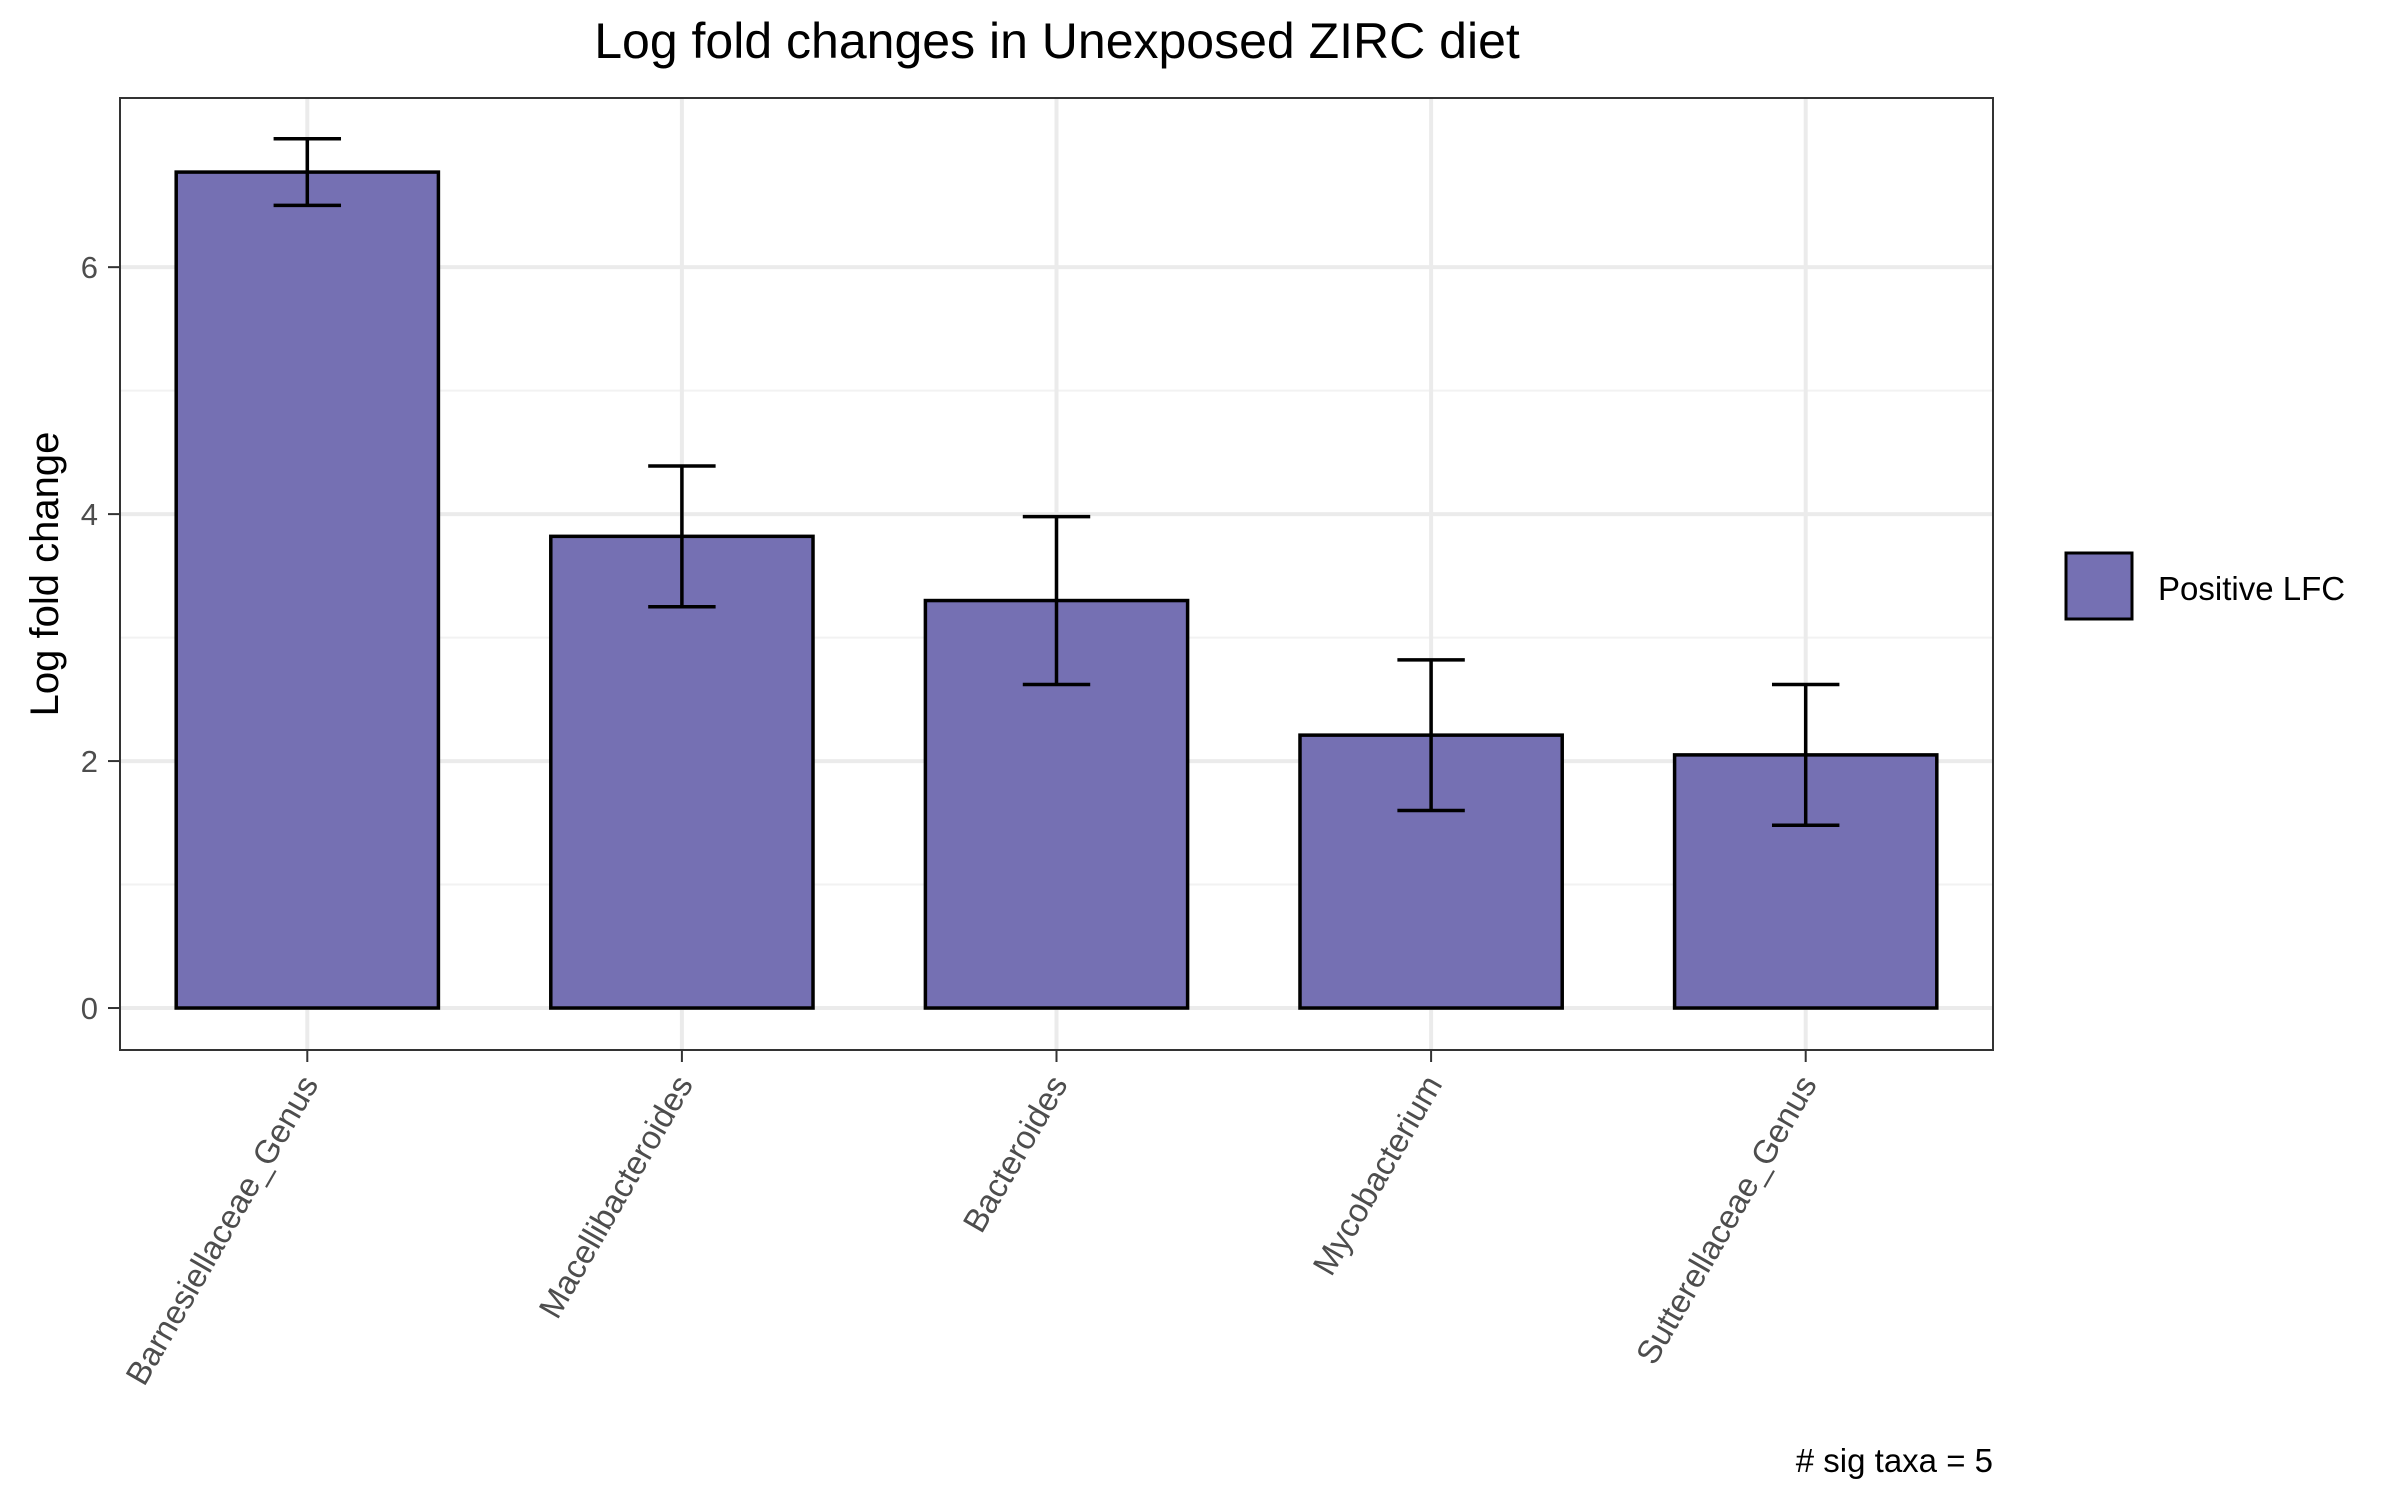 The width and height of the screenshot is (2400, 1505). What do you see at coordinates (89, 514) in the screenshot?
I see `y-tick-label: 4` at bounding box center [89, 514].